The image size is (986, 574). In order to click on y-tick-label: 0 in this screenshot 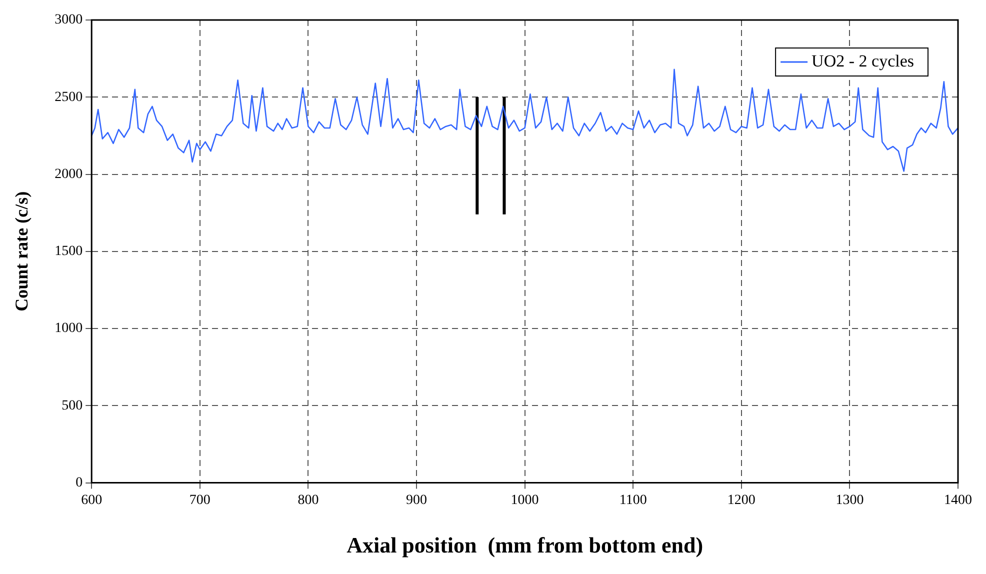, I will do `click(79, 482)`.